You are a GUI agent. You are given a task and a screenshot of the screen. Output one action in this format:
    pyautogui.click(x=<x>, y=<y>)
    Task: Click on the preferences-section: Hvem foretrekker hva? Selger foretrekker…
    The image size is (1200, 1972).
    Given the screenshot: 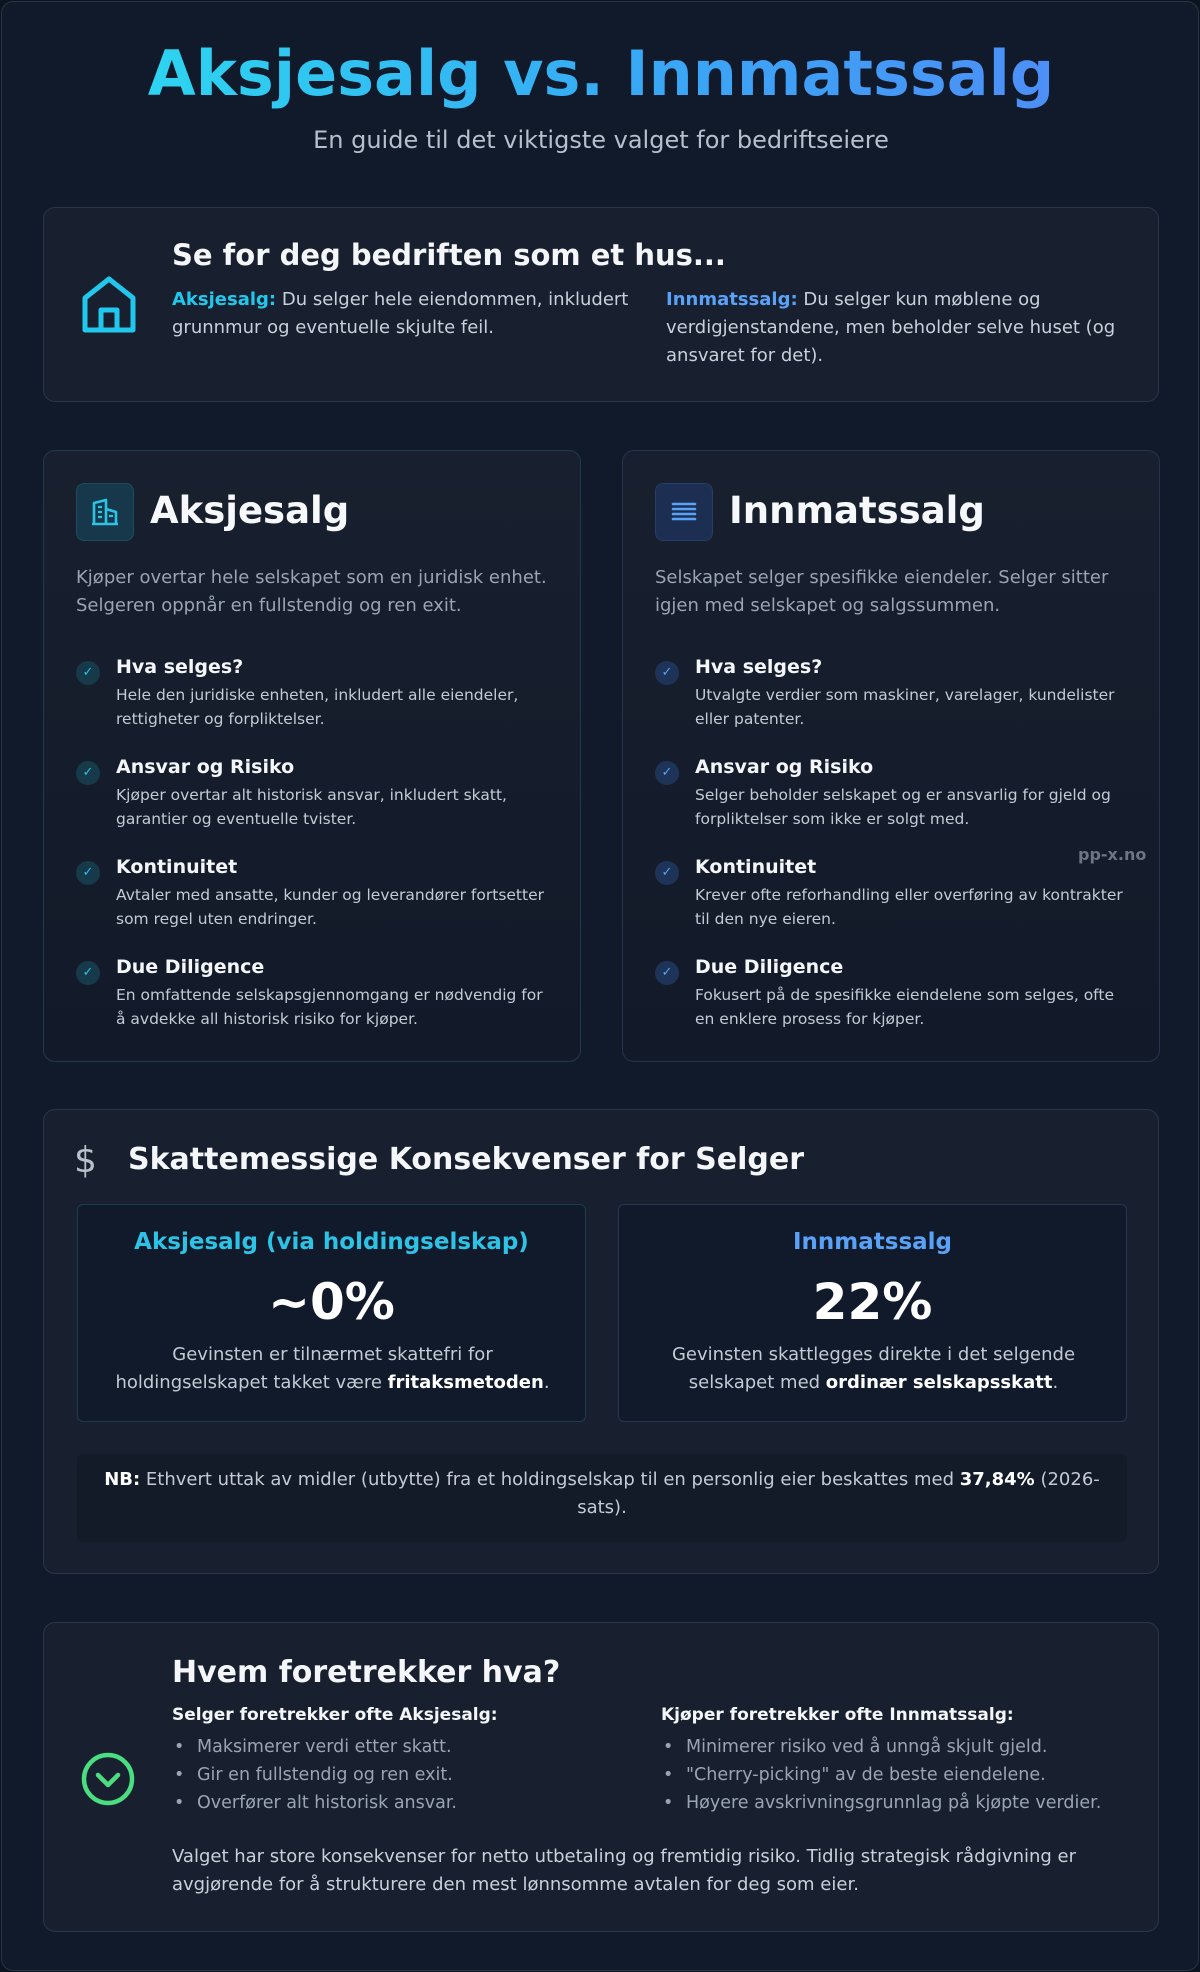 What is the action you would take?
    pyautogui.click(x=601, y=1777)
    